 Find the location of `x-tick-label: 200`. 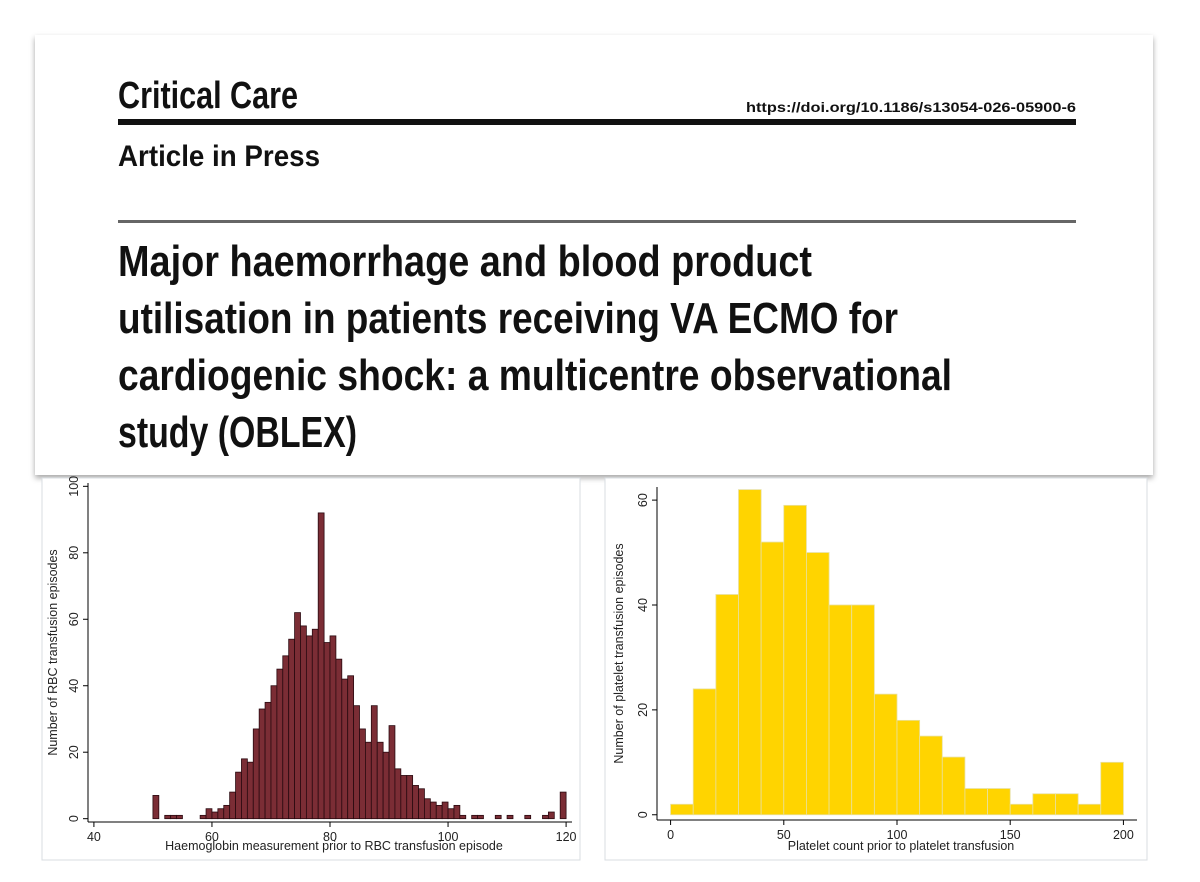

x-tick-label: 200 is located at coordinates (1123, 835).